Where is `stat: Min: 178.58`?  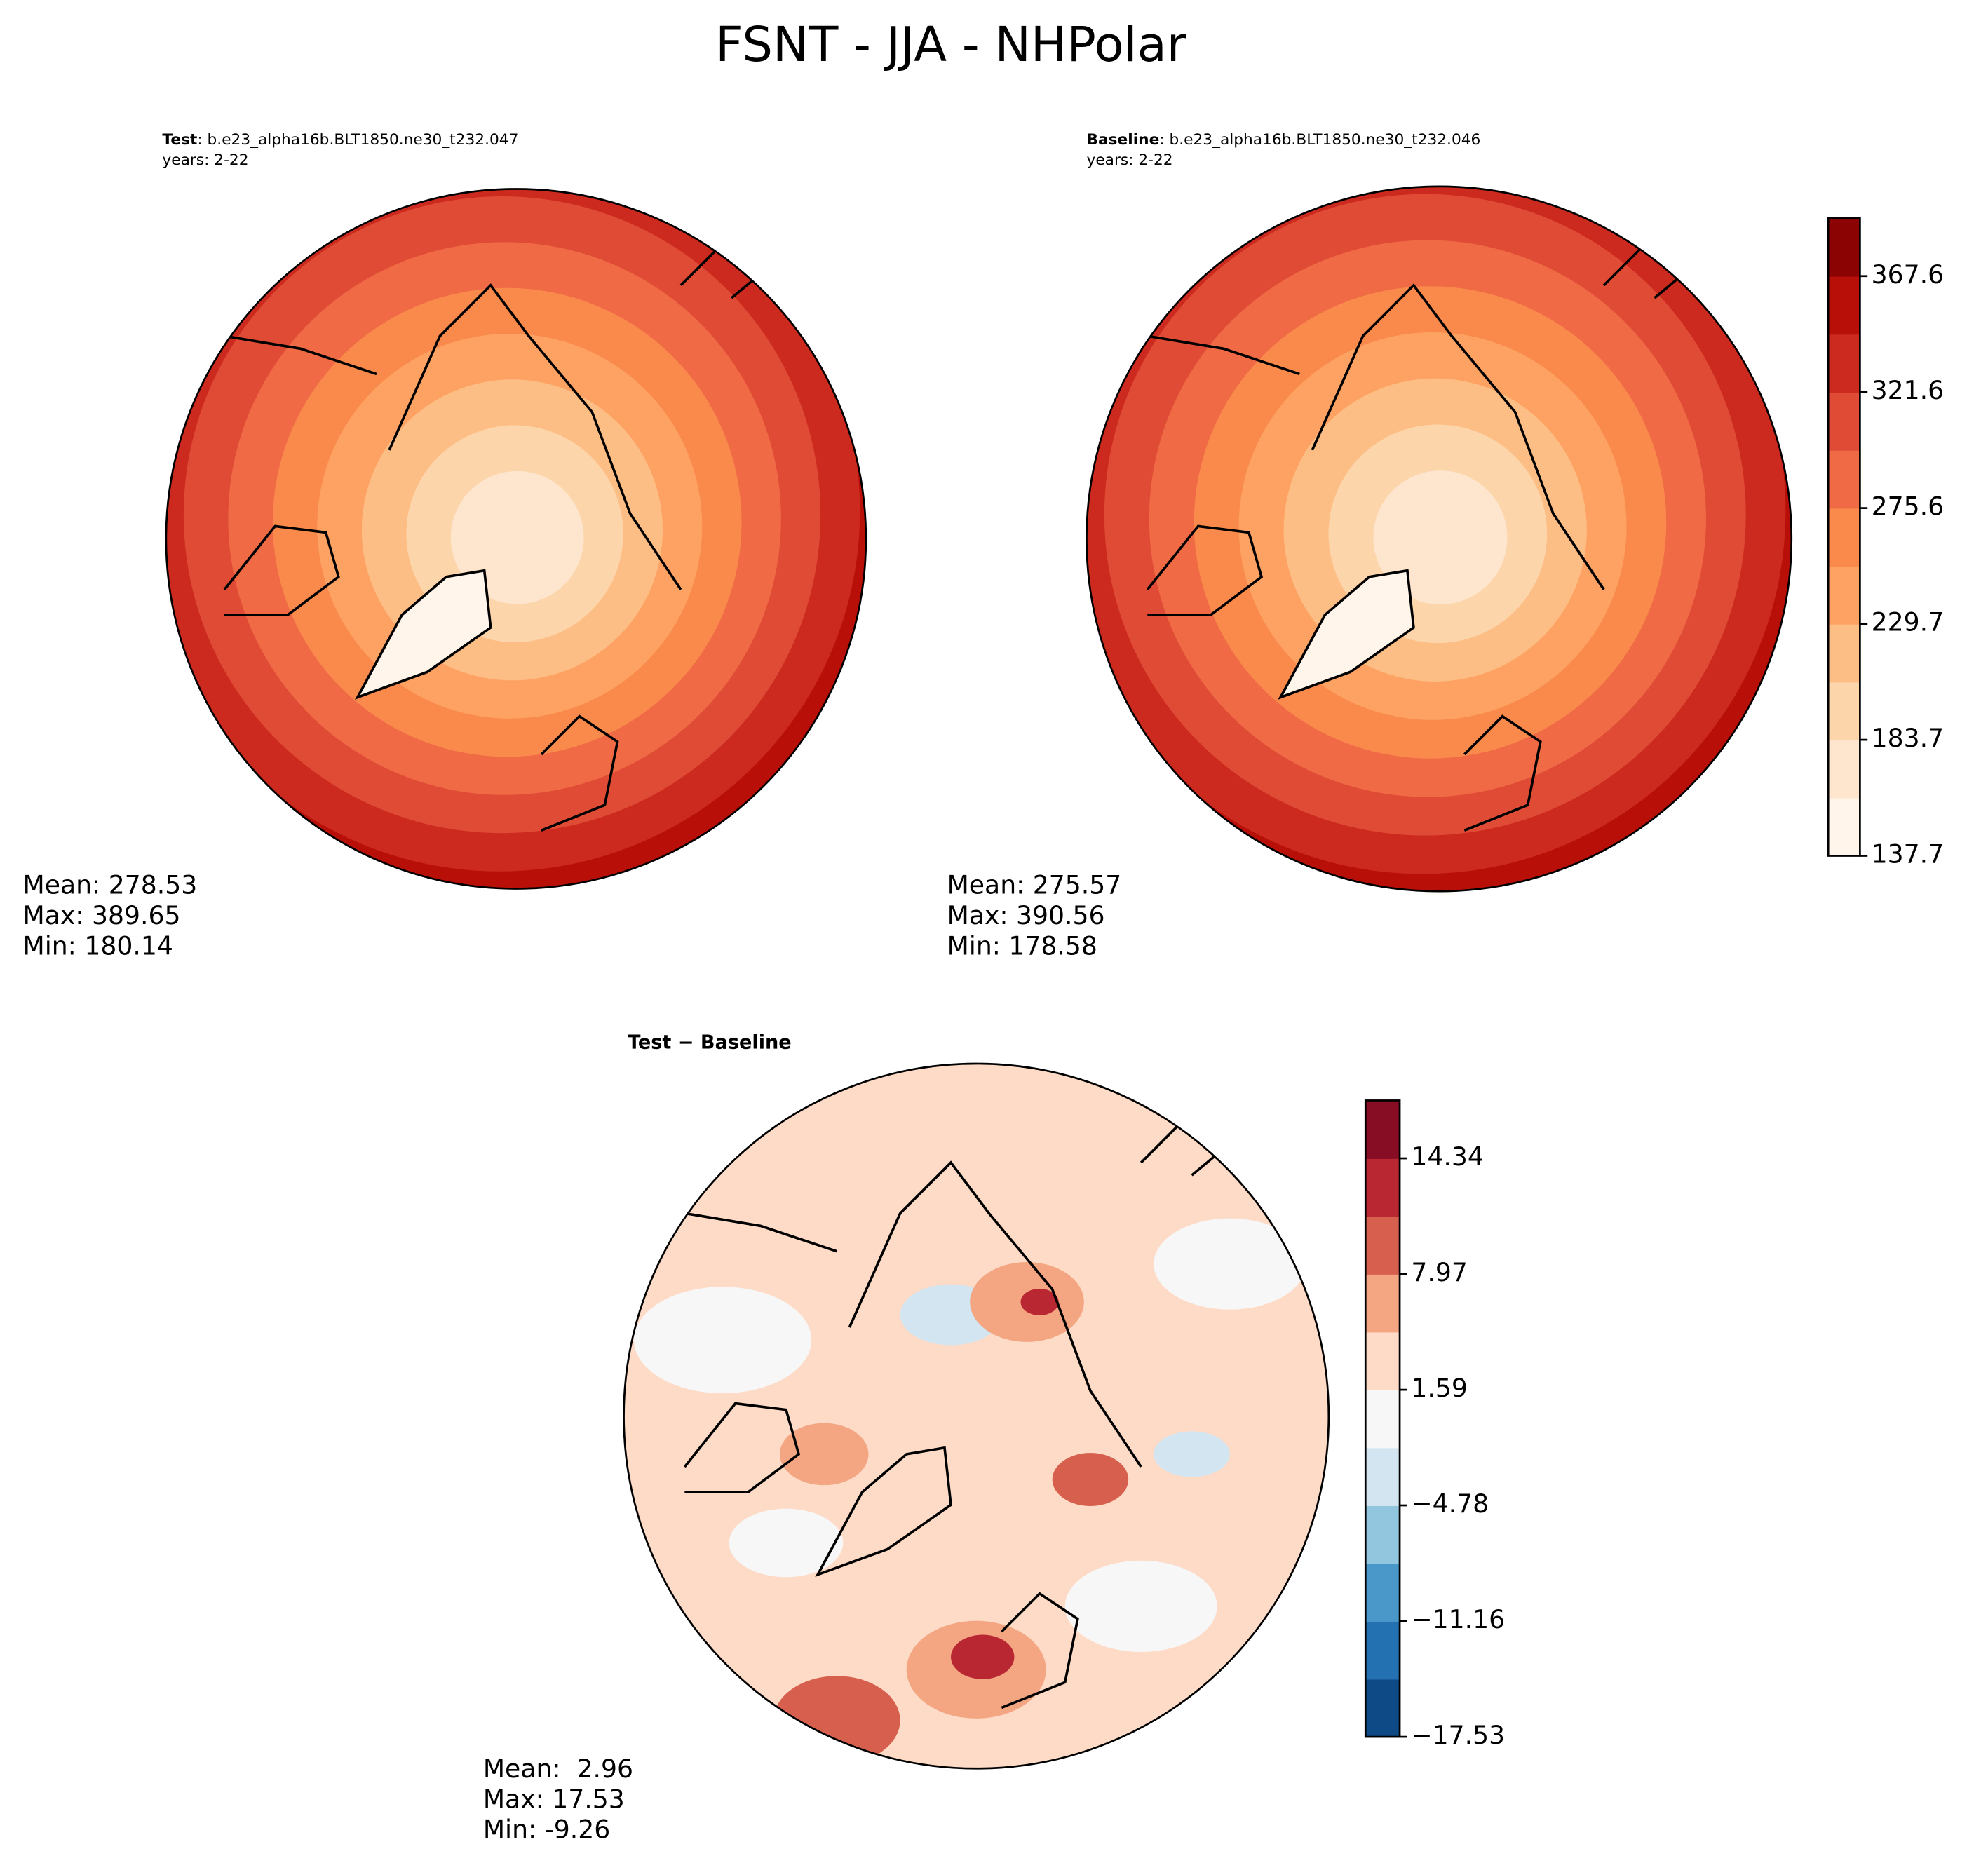
stat: Min: 178.58 is located at coordinates (1022, 946).